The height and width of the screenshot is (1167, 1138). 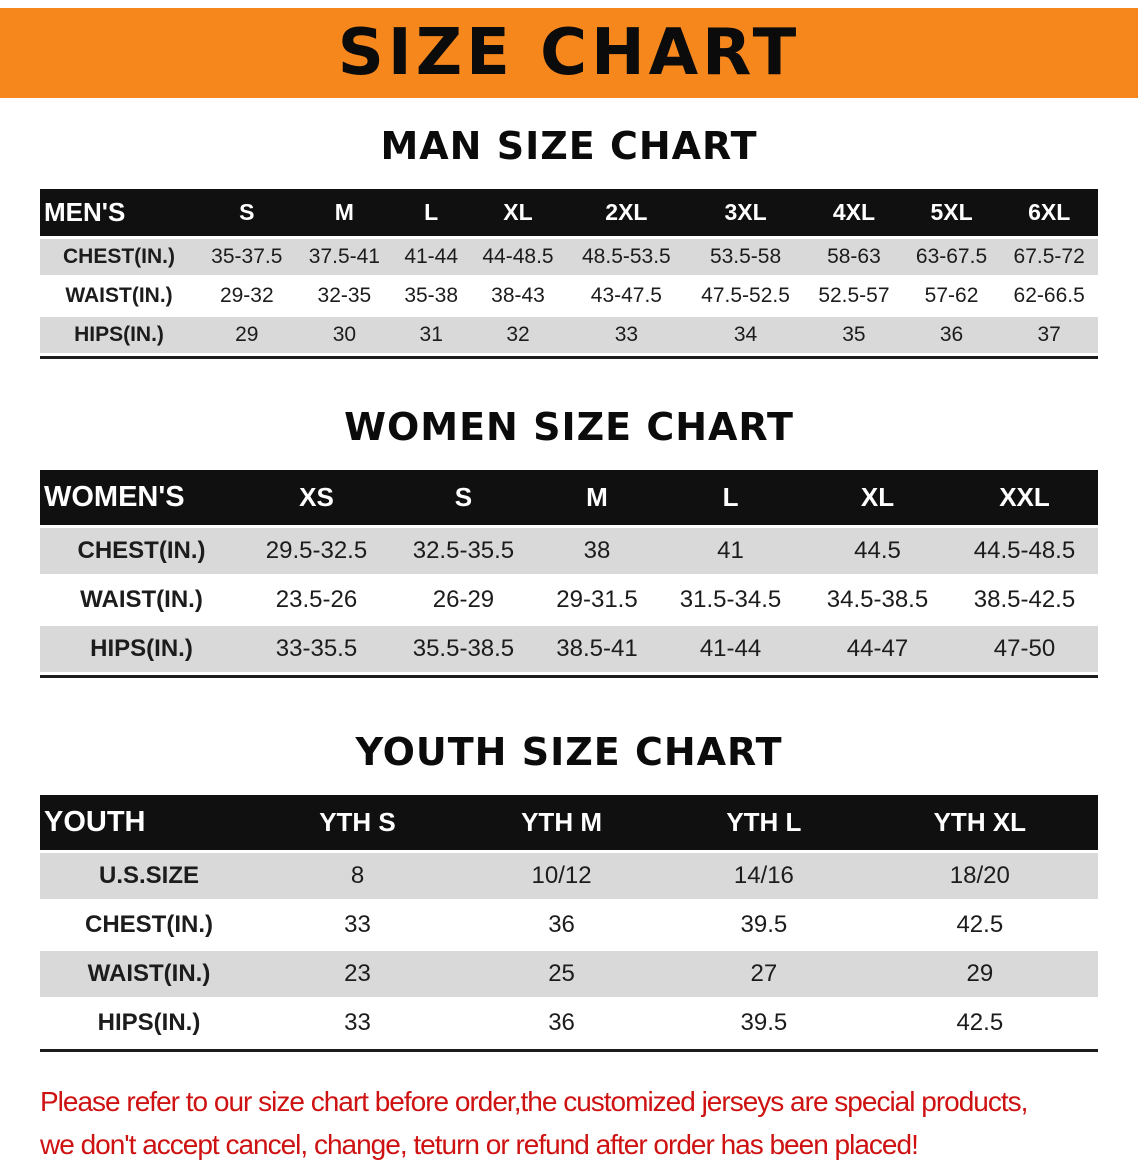 What do you see at coordinates (877, 600) in the screenshot?
I see `size-value-cell: 34.5-38.5` at bounding box center [877, 600].